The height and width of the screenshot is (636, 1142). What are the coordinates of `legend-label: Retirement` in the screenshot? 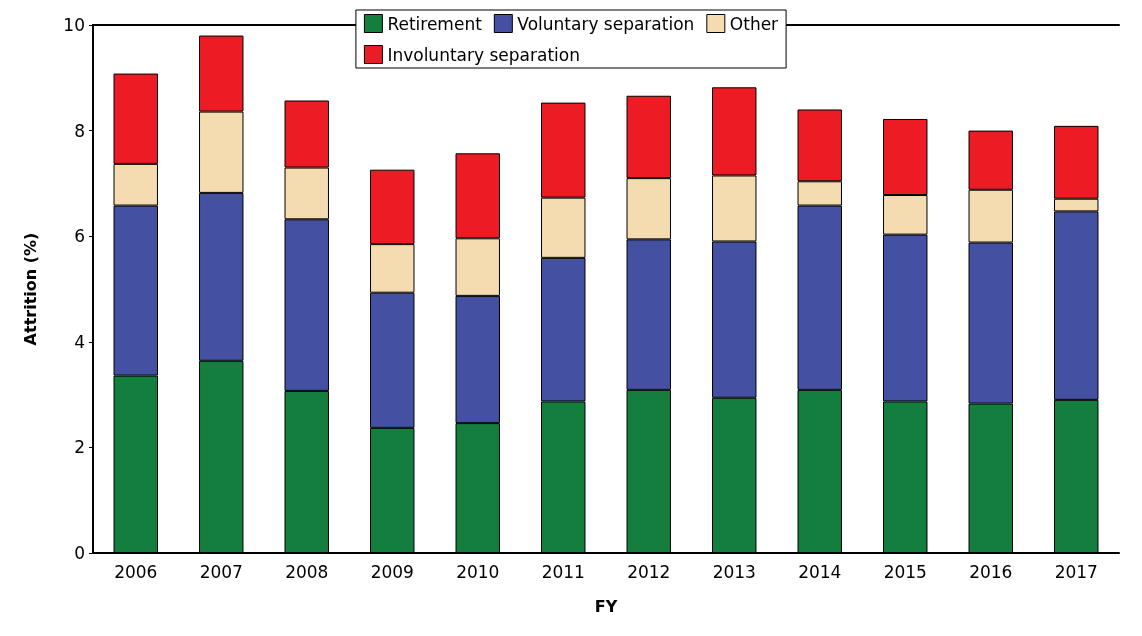 It's located at (435, 23).